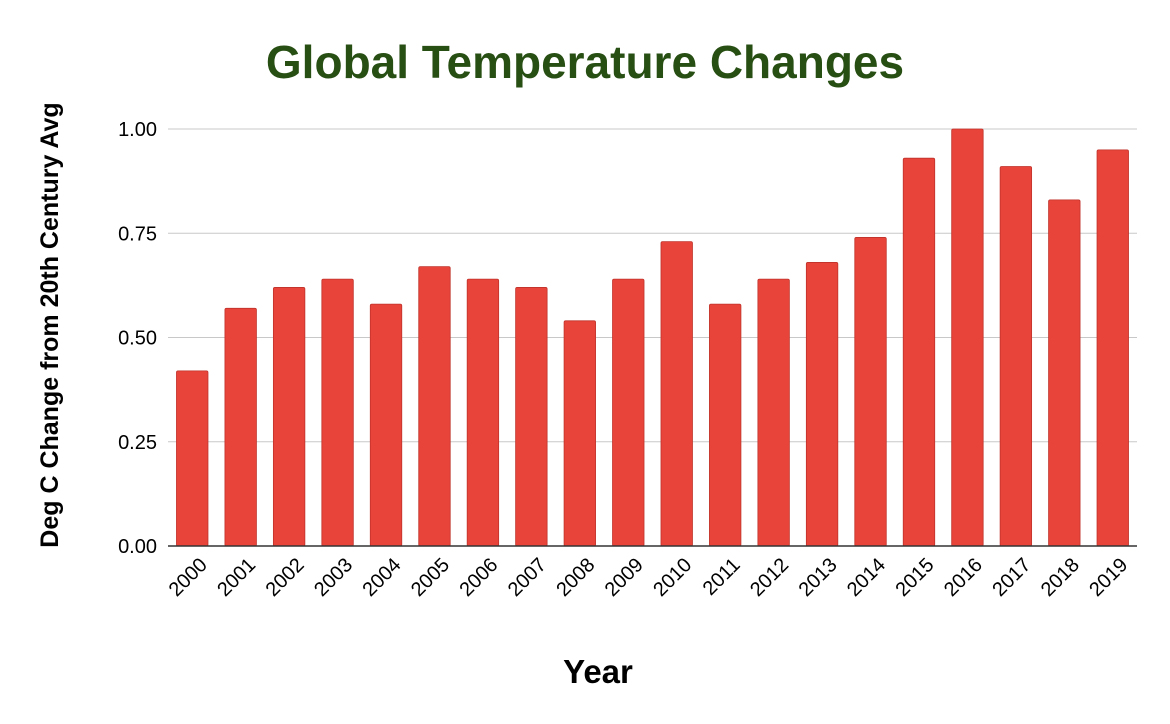 This screenshot has width=1170, height=724. I want to click on x-tick-label: 2015, so click(914, 577).